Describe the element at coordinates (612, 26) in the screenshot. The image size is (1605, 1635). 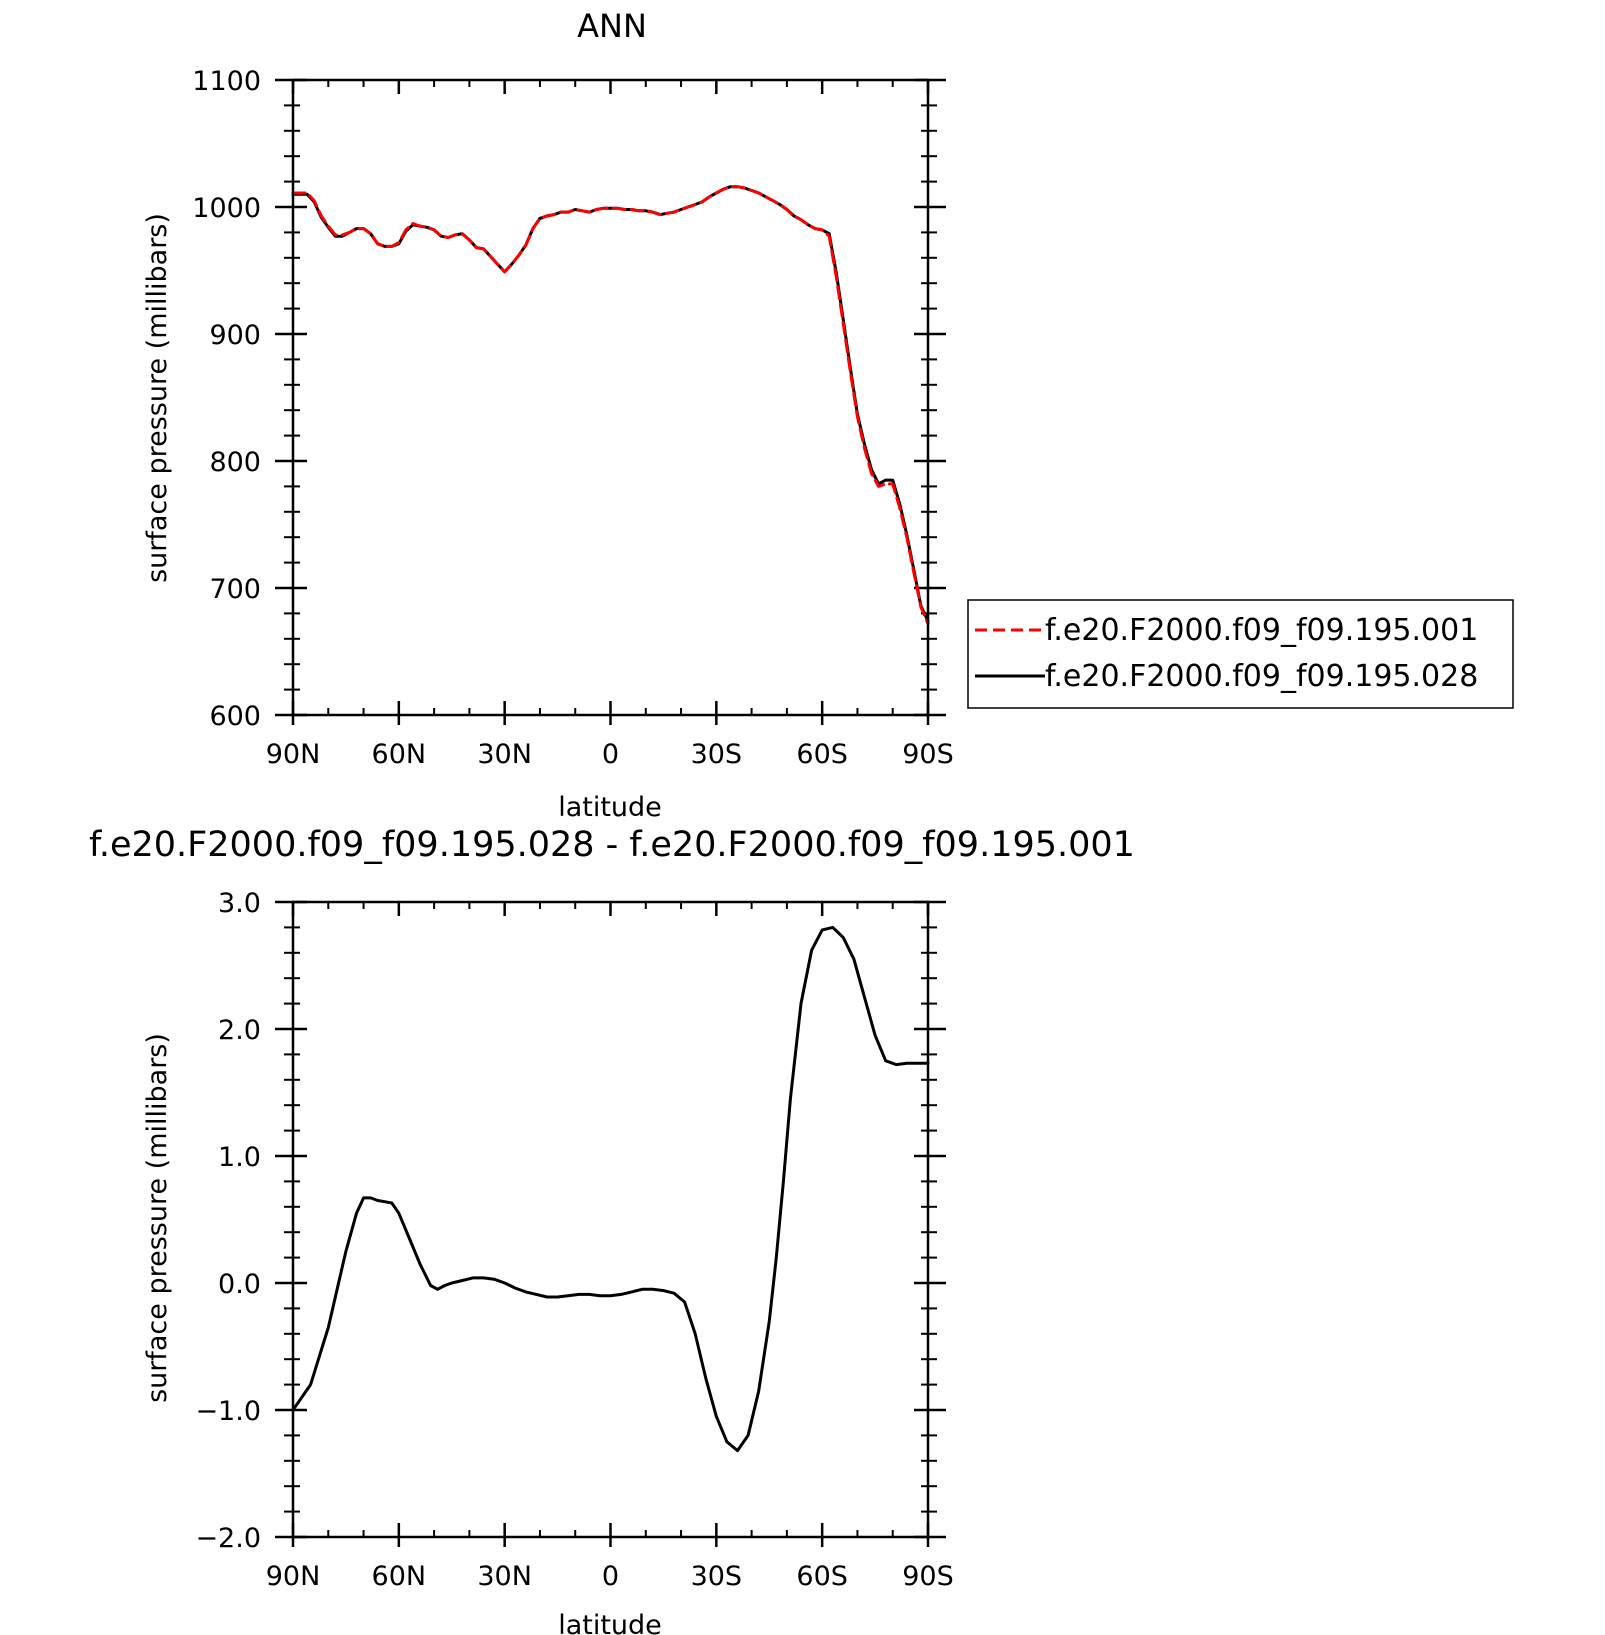
I see `top-chart-title: ANN` at that location.